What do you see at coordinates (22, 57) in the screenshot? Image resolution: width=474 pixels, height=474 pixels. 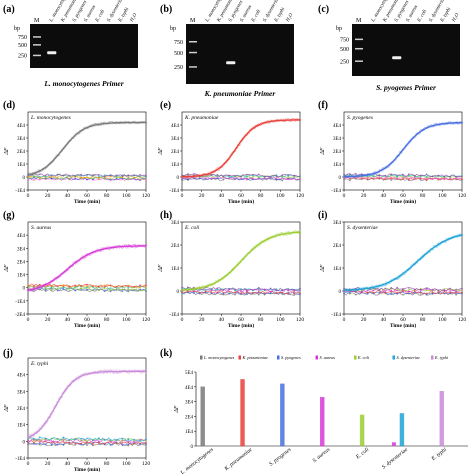 I see `gel-ladder-label: 250` at bounding box center [22, 57].